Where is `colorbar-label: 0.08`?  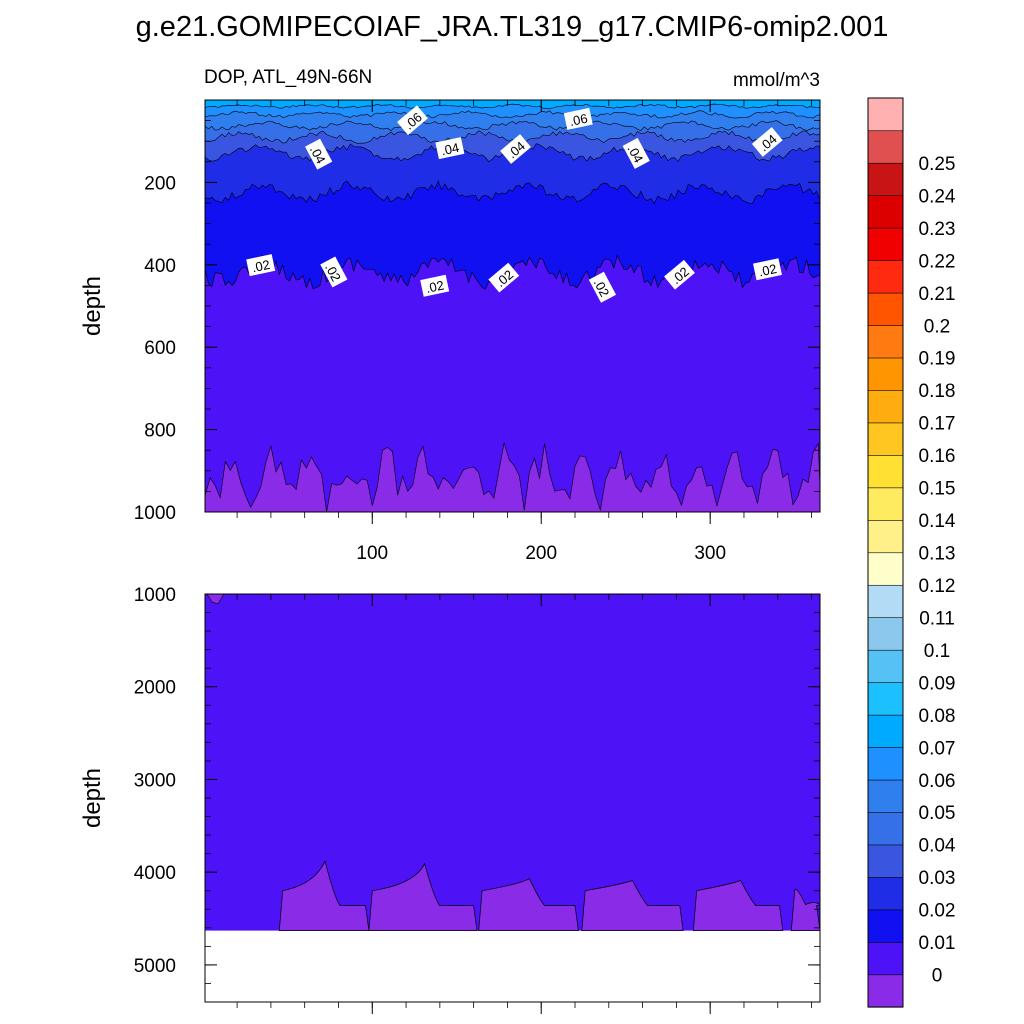 colorbar-label: 0.08 is located at coordinates (937, 716).